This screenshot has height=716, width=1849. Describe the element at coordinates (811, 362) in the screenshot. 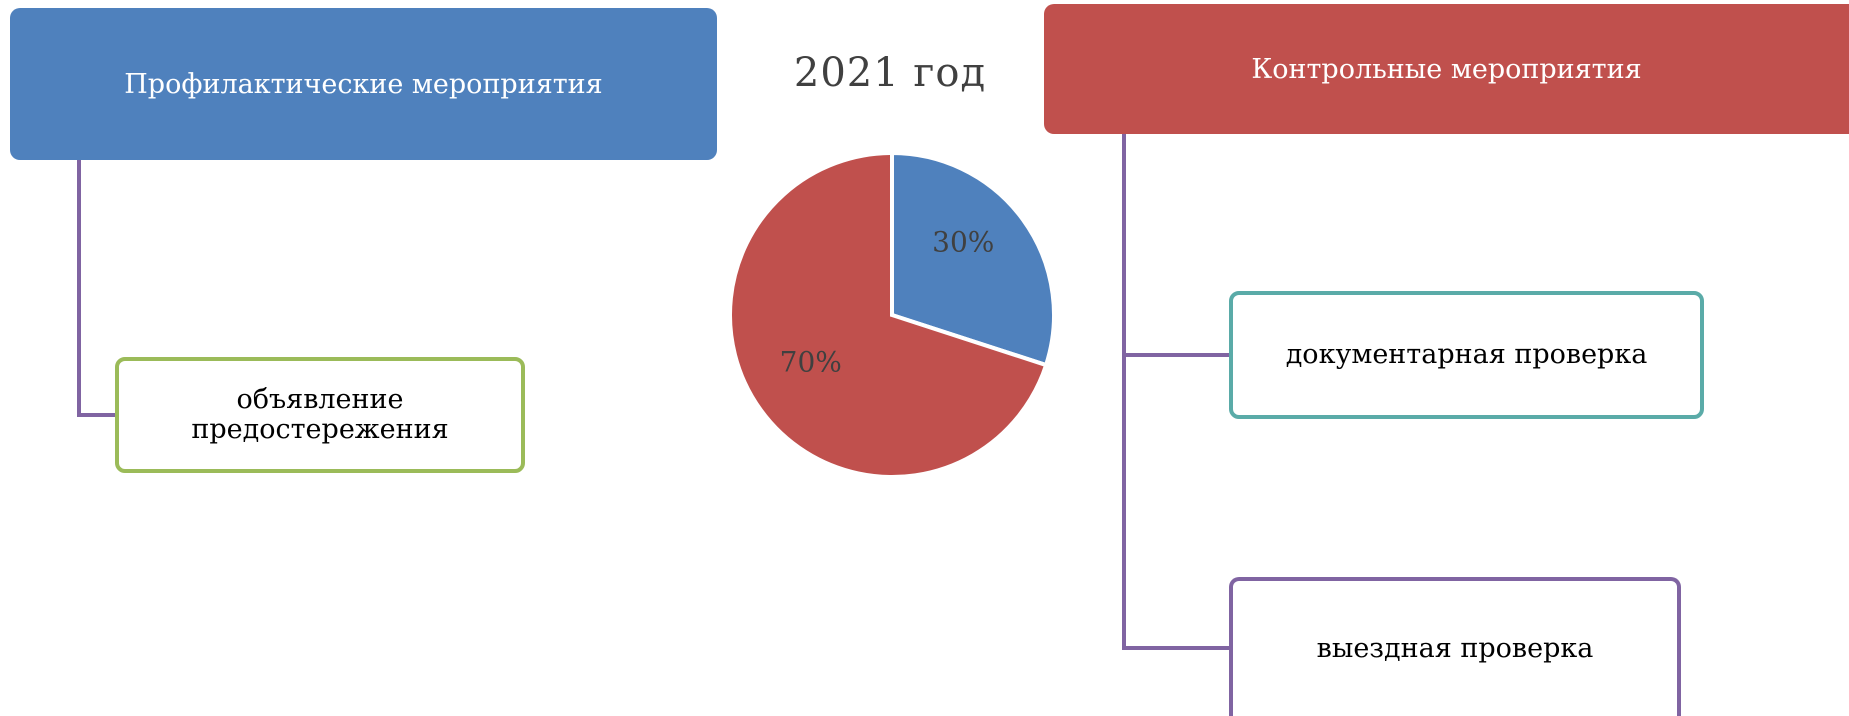

I see `pie-label-70: 70%` at that location.